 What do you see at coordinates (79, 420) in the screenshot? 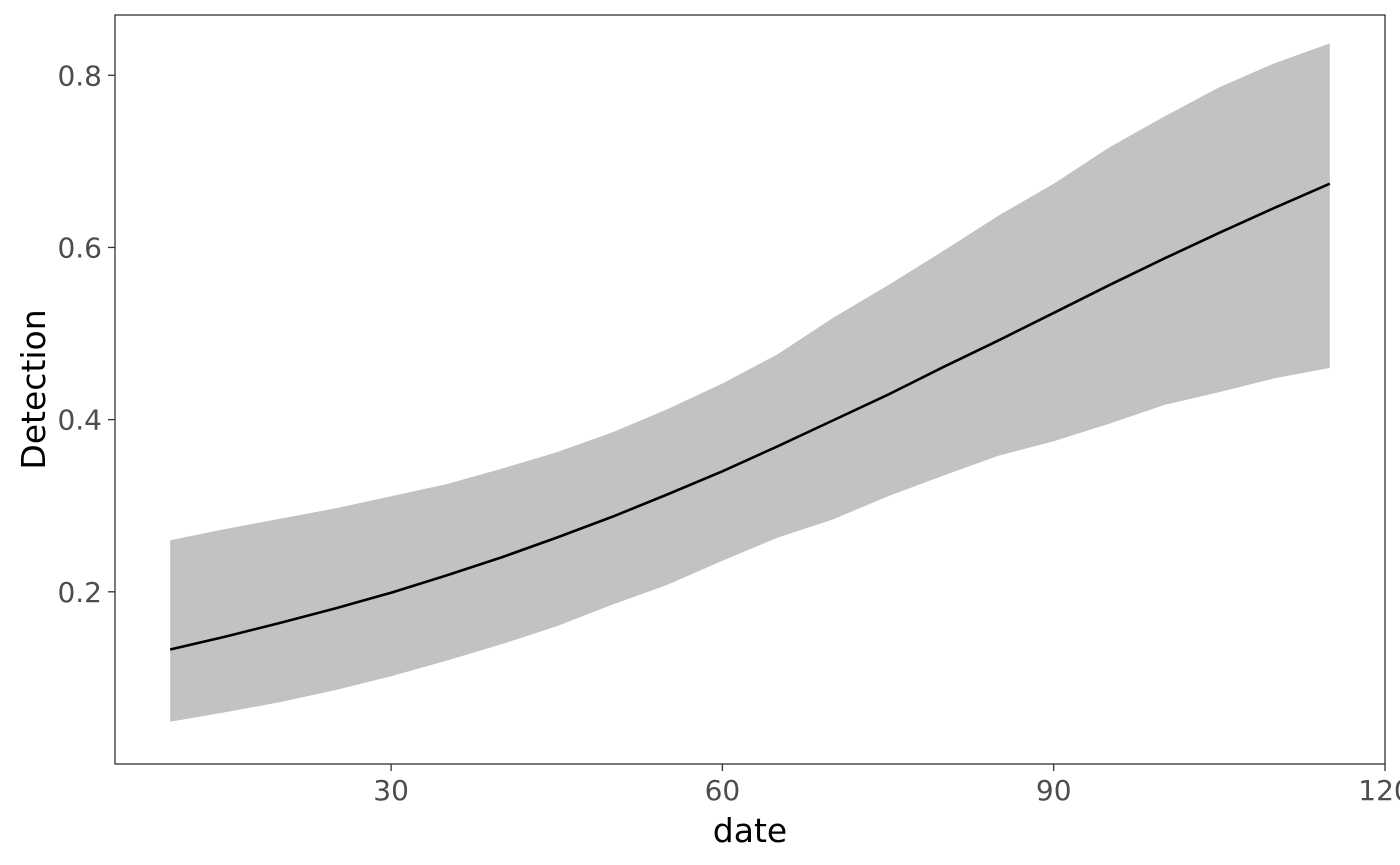
I see `y-tick-label: 0.4` at bounding box center [79, 420].